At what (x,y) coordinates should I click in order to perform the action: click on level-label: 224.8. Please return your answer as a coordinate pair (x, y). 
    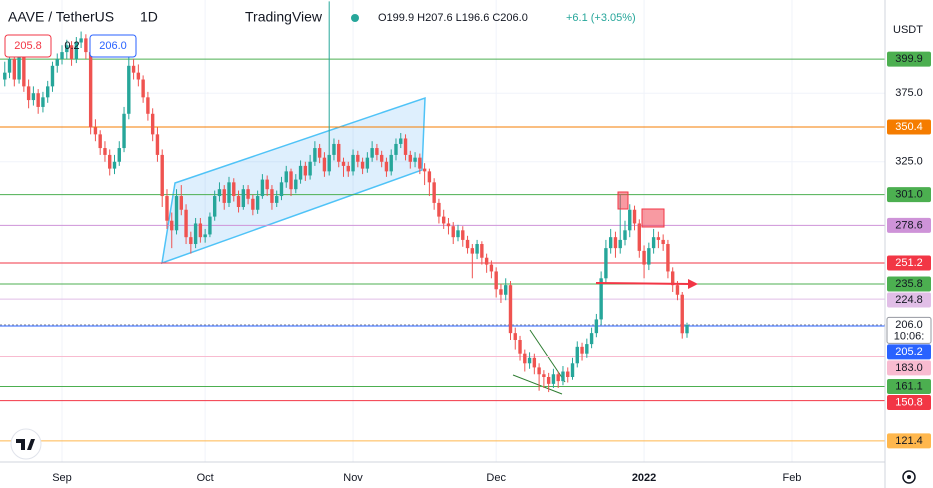
    Looking at the image, I should click on (909, 300).